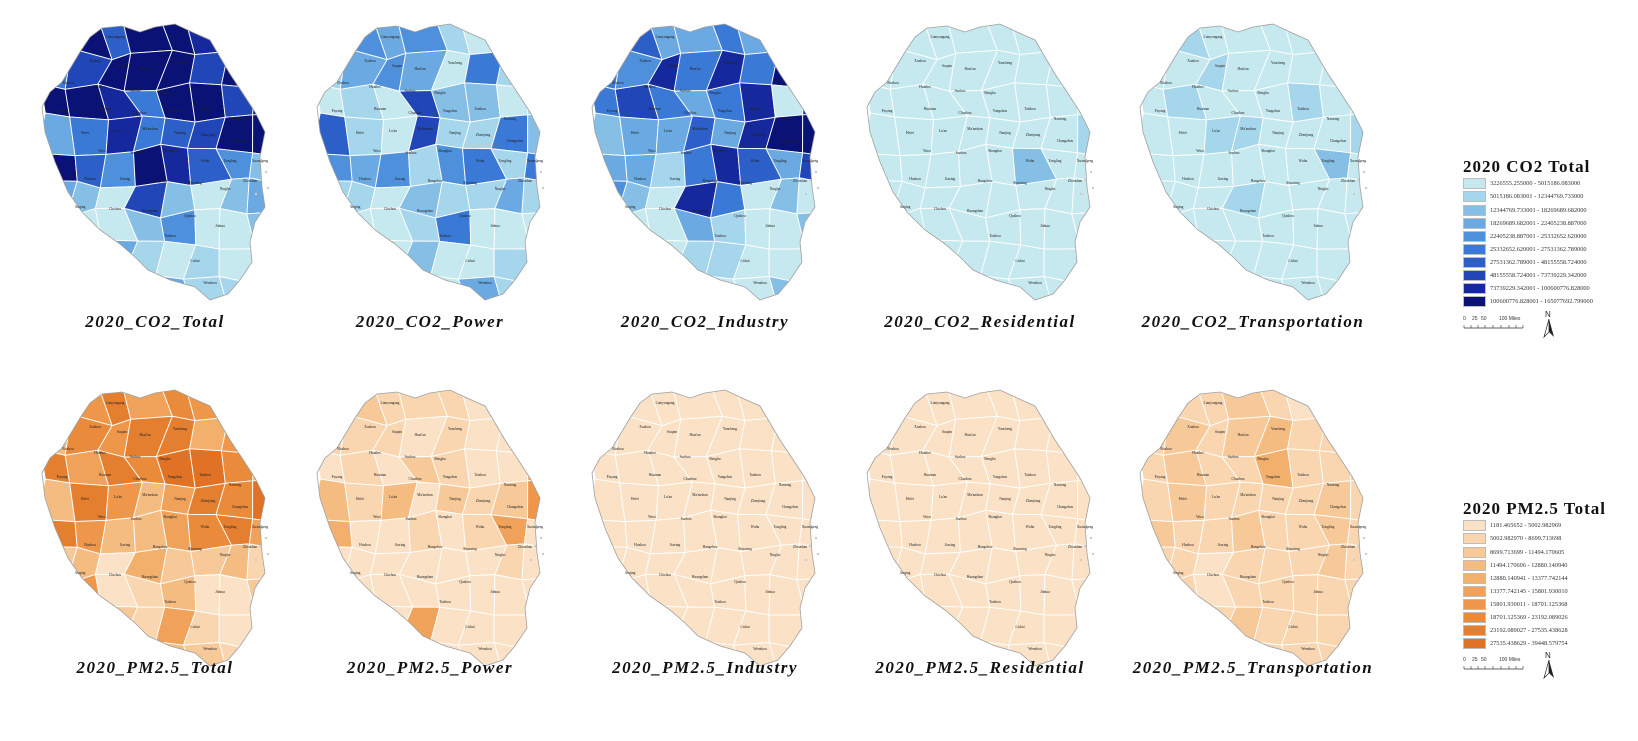 Image resolution: width=1638 pixels, height=741 pixels. I want to click on city-label: Huangshan, so click(425, 577).